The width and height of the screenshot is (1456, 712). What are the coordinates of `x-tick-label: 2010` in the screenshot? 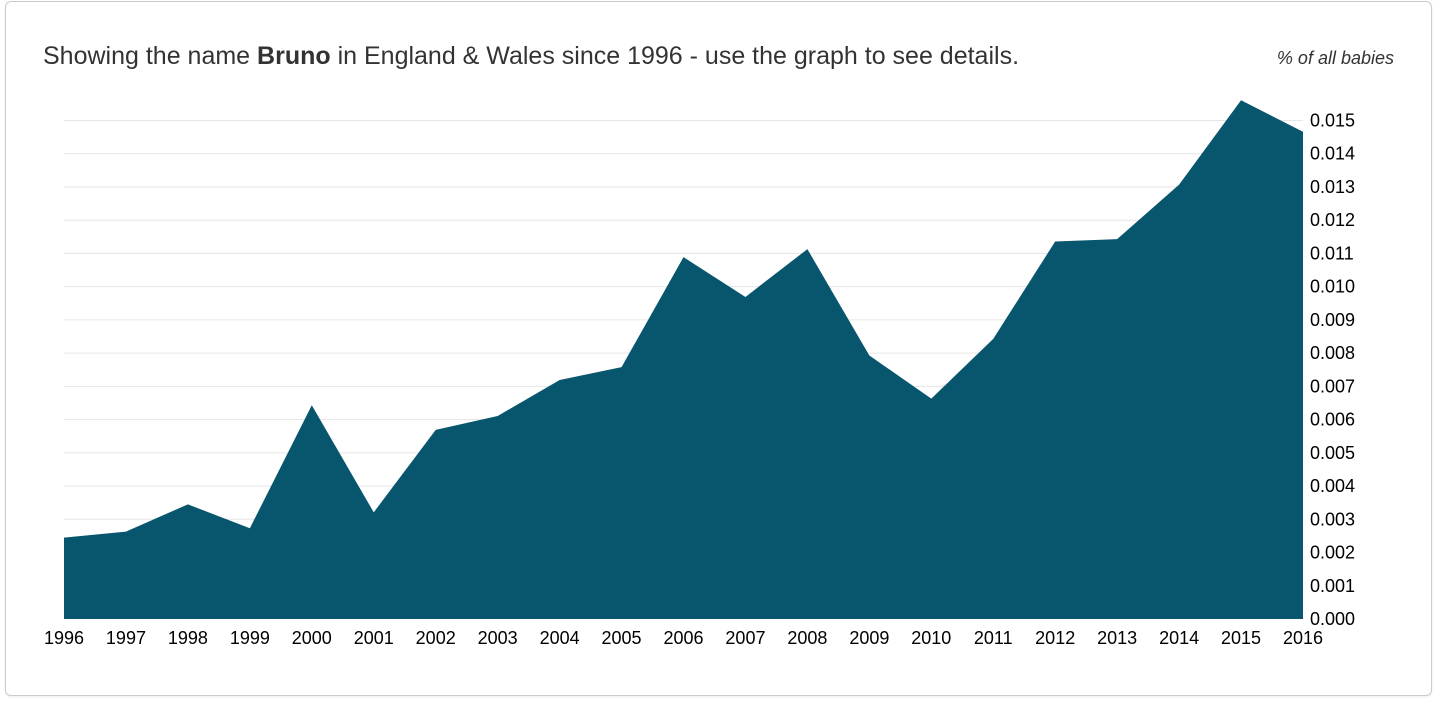 It's located at (931, 638).